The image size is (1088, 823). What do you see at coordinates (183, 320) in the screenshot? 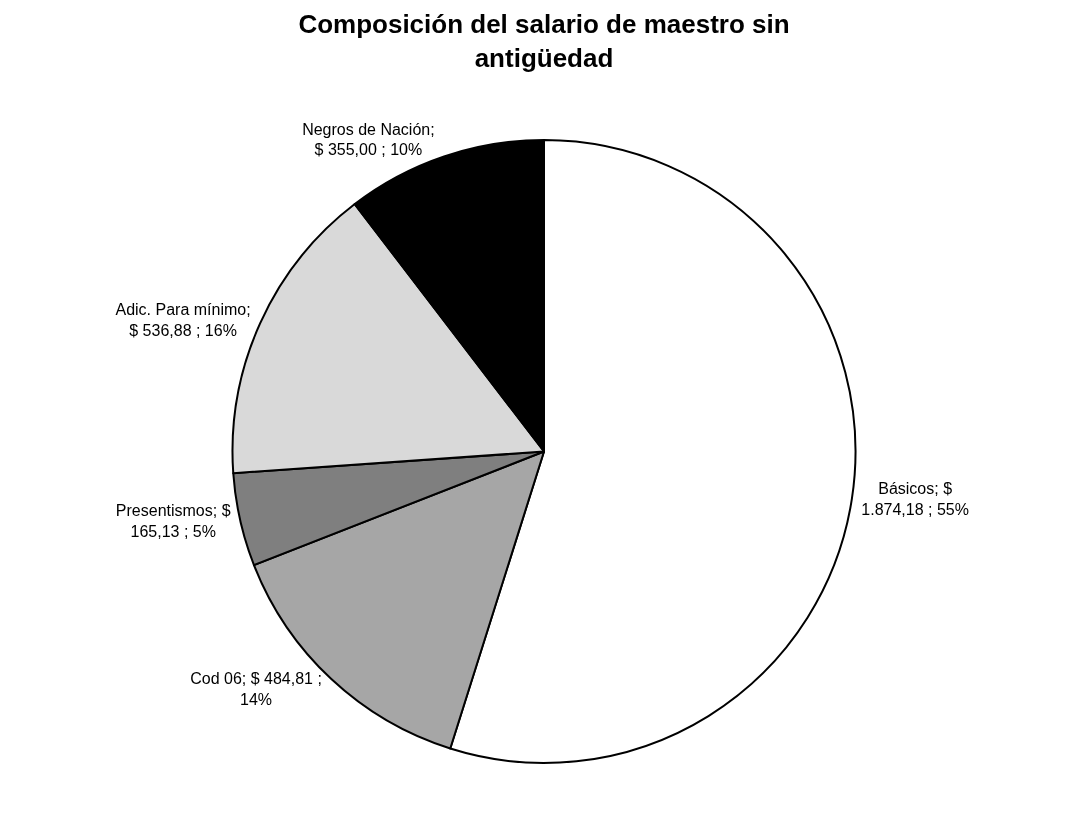
I see `slice-label: Adic. Para mínimo; $ 536,88 ; 16%` at bounding box center [183, 320].